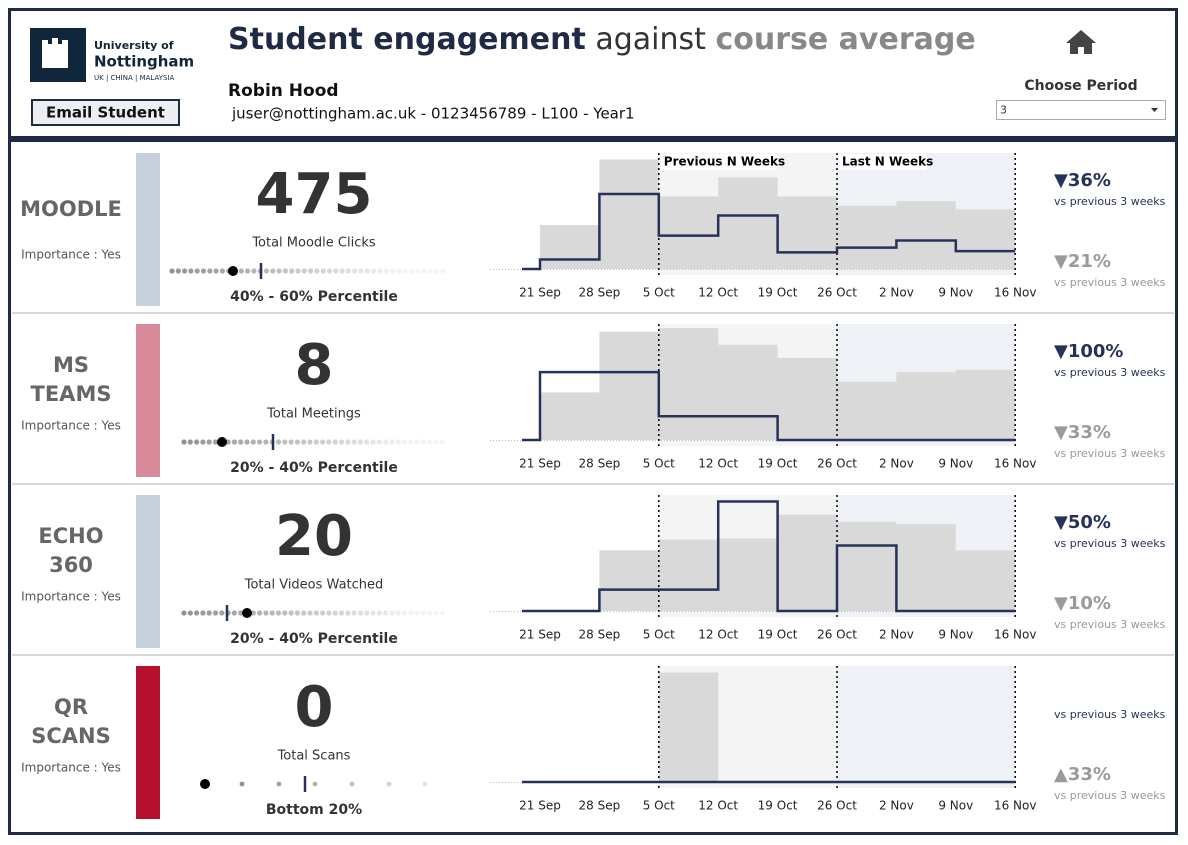 This screenshot has width=1188, height=845. What do you see at coordinates (71, 736) in the screenshot?
I see `source-title-line: SCANS` at bounding box center [71, 736].